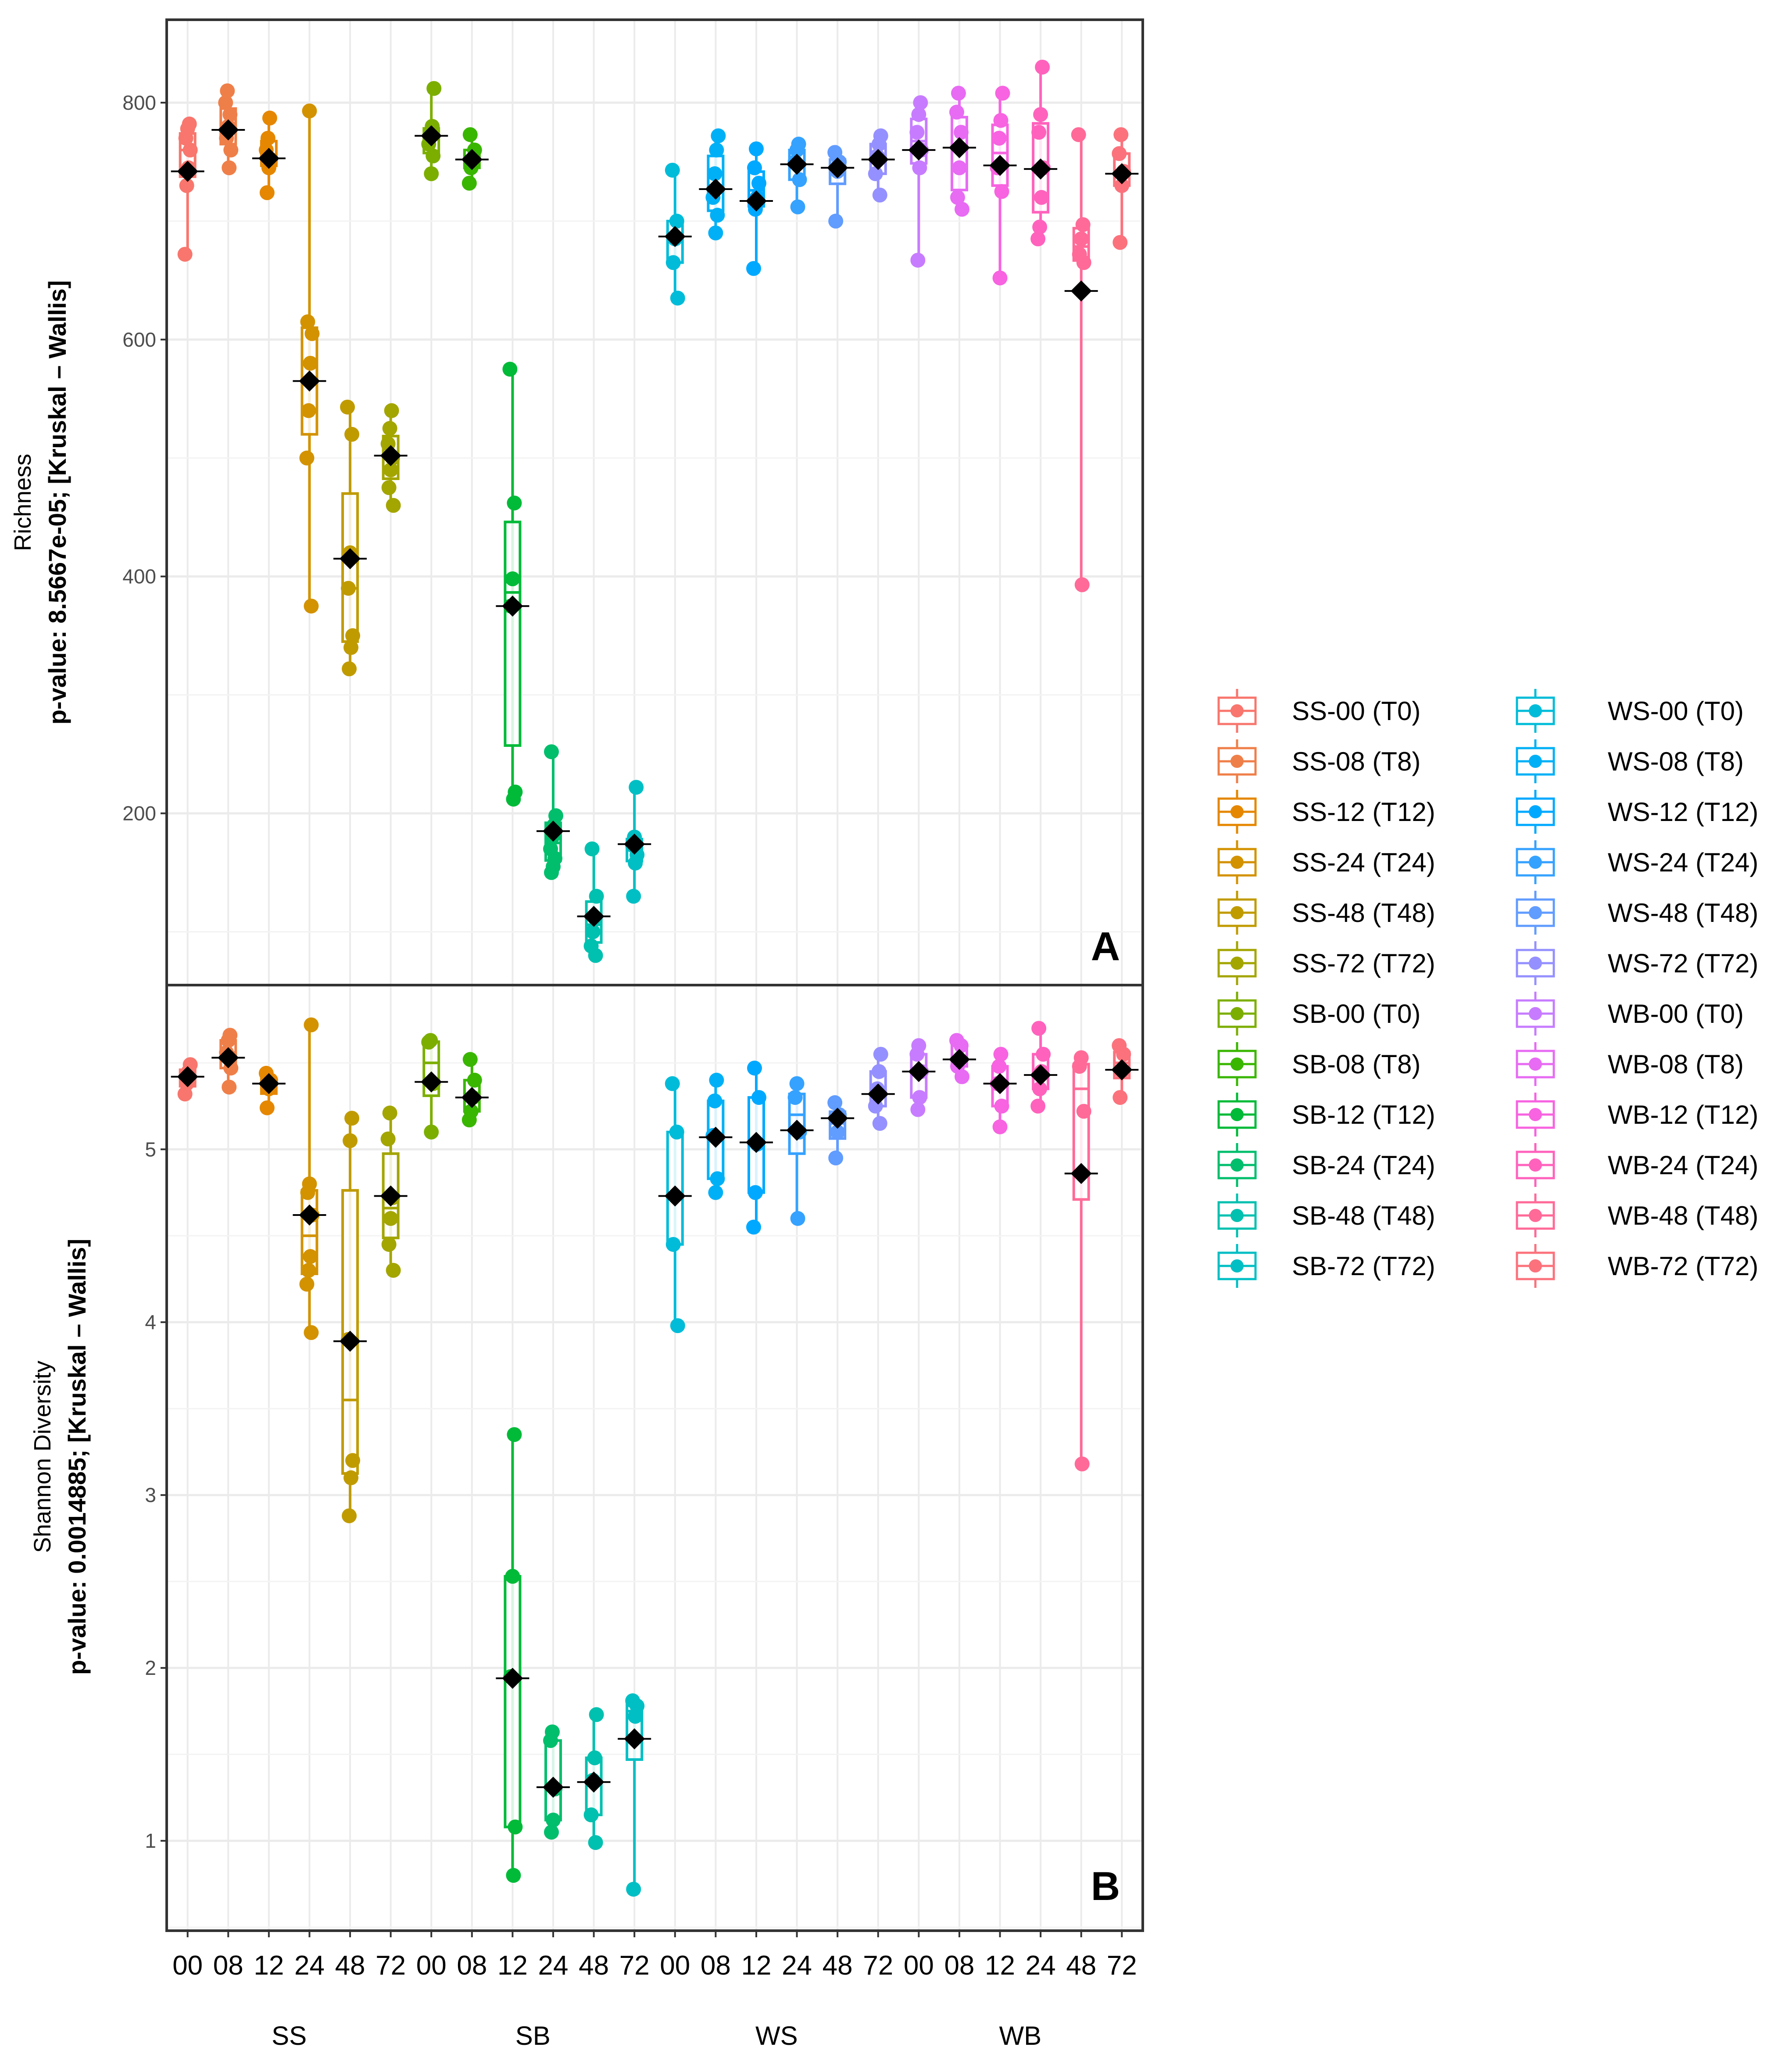 Image resolution: width=1792 pixels, height=2054 pixels. Describe the element at coordinates (675, 1965) in the screenshot. I see `x-tick-label: 00` at that location.